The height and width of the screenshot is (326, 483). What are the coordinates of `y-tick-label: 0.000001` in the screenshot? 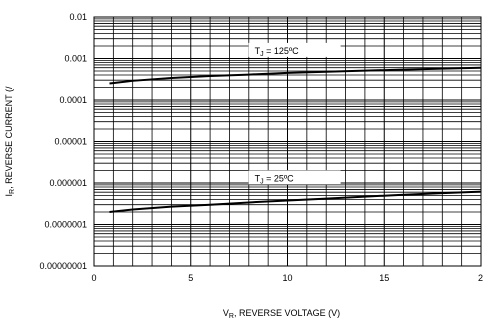 It's located at (68, 183).